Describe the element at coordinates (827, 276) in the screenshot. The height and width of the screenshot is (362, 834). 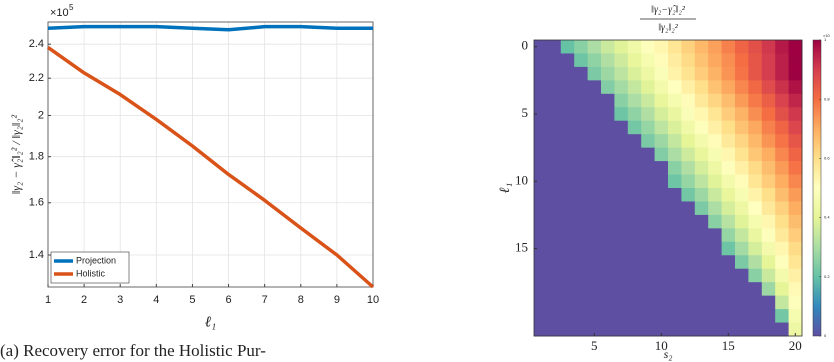
I see `colorbar-tick-label: 0.2` at that location.